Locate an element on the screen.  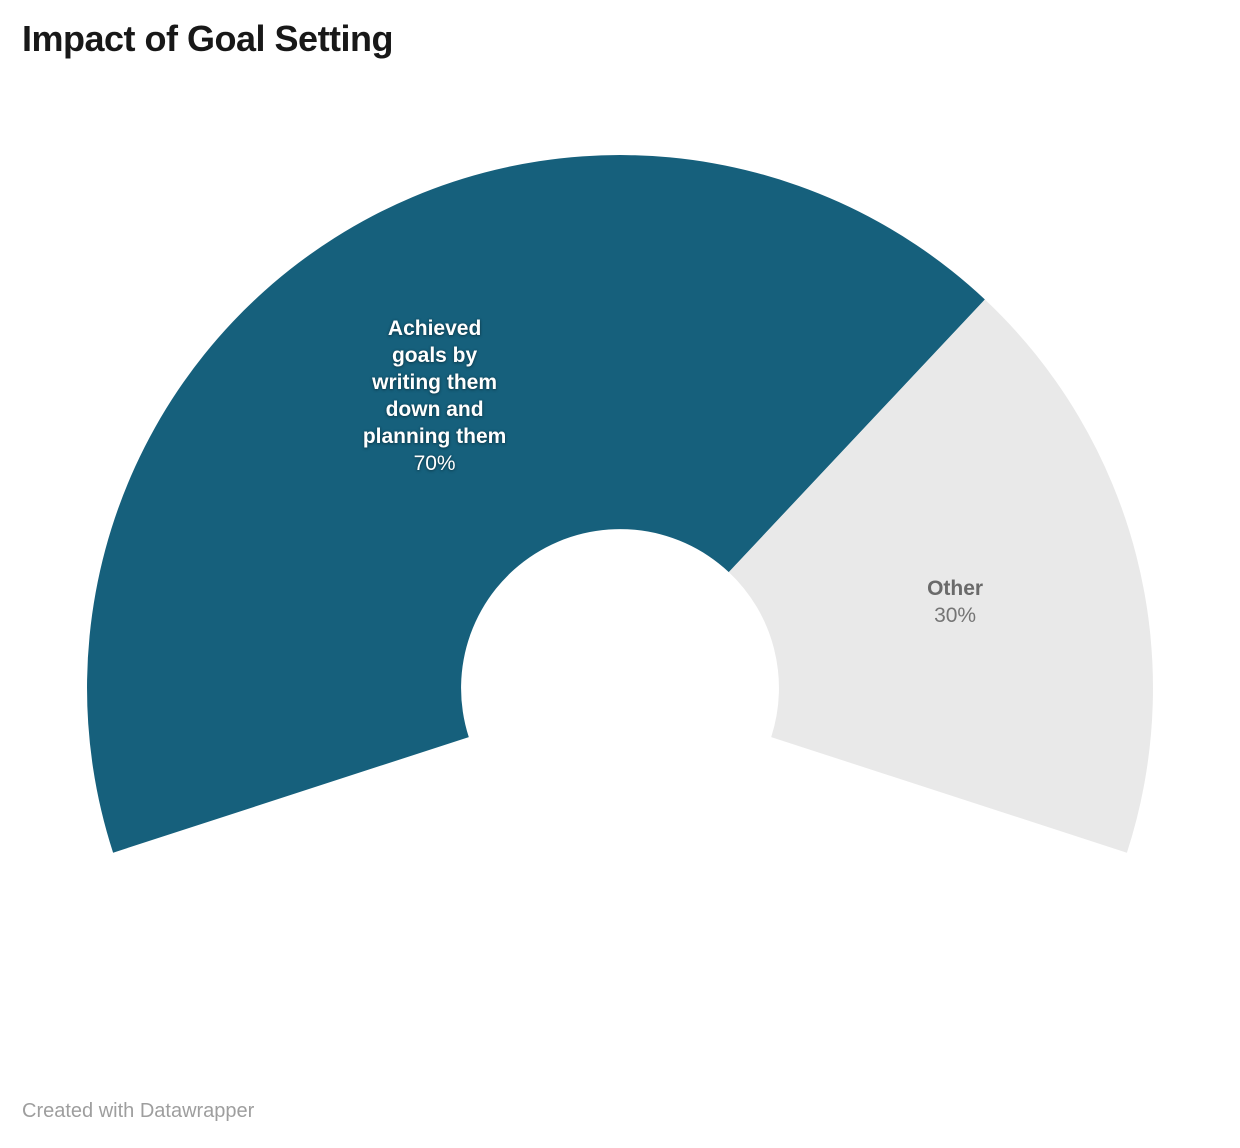
chart-title: Impact of Goal Setting is located at coordinates (208, 38).